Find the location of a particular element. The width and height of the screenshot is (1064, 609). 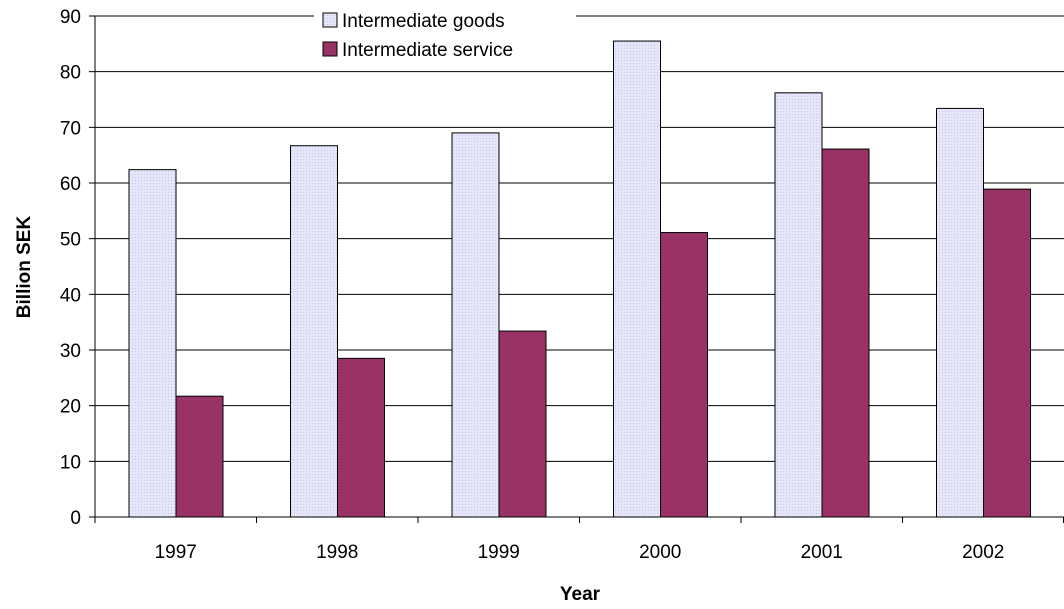

legend-label-service: Intermediate service is located at coordinates (427, 50).